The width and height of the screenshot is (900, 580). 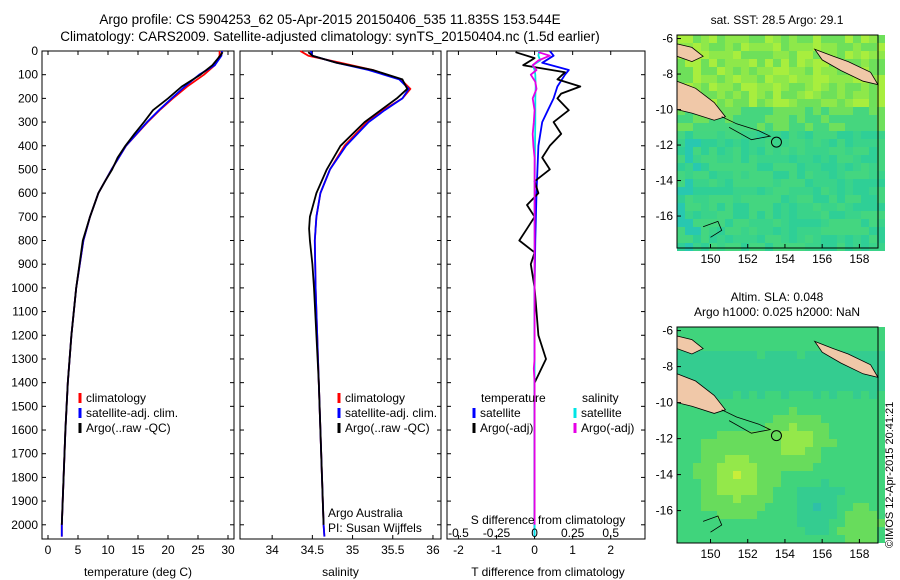 I want to click on sst-map-frame, so click(x=777, y=141).